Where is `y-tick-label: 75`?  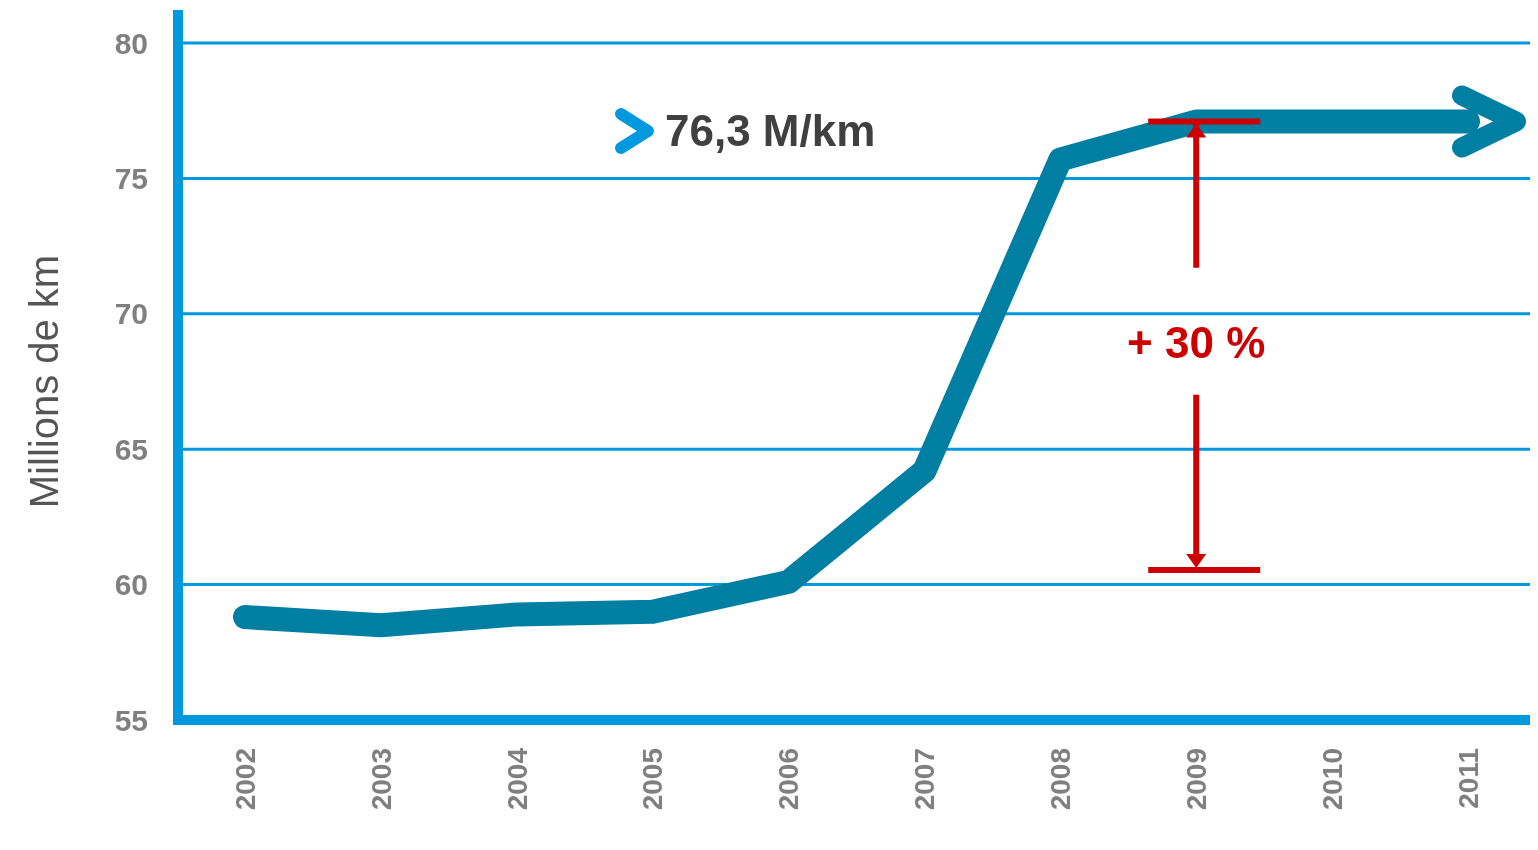 y-tick-label: 75 is located at coordinates (131, 178).